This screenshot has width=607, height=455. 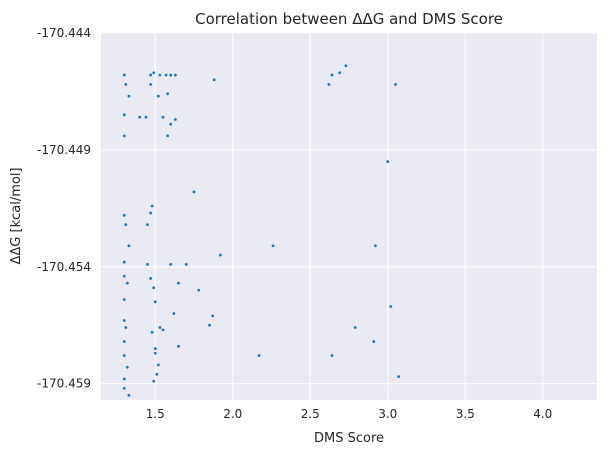 What do you see at coordinates (64, 208) in the screenshot?
I see `y-tick-labels: -170.444 -170.449 -170.454 -170.459` at bounding box center [64, 208].